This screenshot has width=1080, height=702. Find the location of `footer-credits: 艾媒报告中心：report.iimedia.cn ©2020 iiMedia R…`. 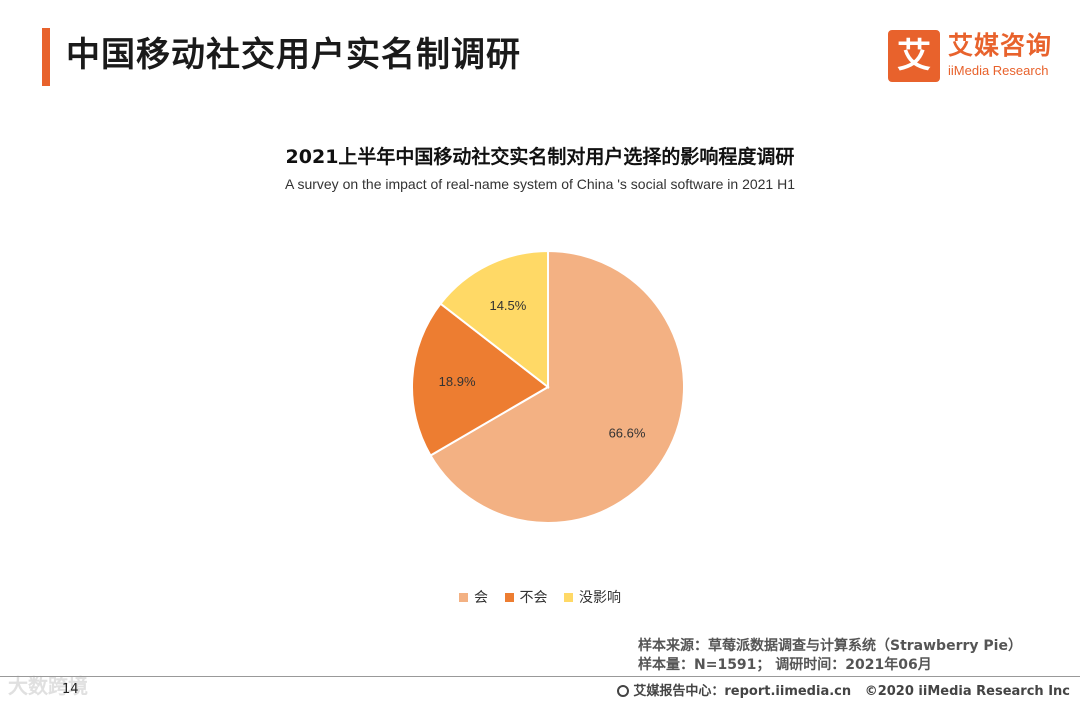

footer-credits: 艾媒报告中心：report.iimedia.cn ©2020 iiMedia R… is located at coordinates (843, 689).